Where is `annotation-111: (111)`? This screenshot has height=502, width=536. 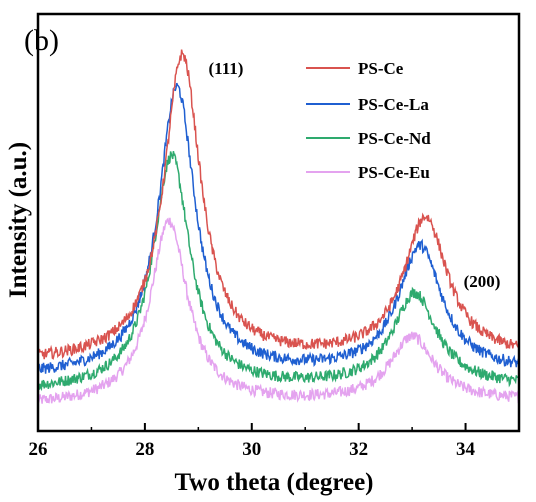
annotation-111: (111) is located at coordinates (226, 68).